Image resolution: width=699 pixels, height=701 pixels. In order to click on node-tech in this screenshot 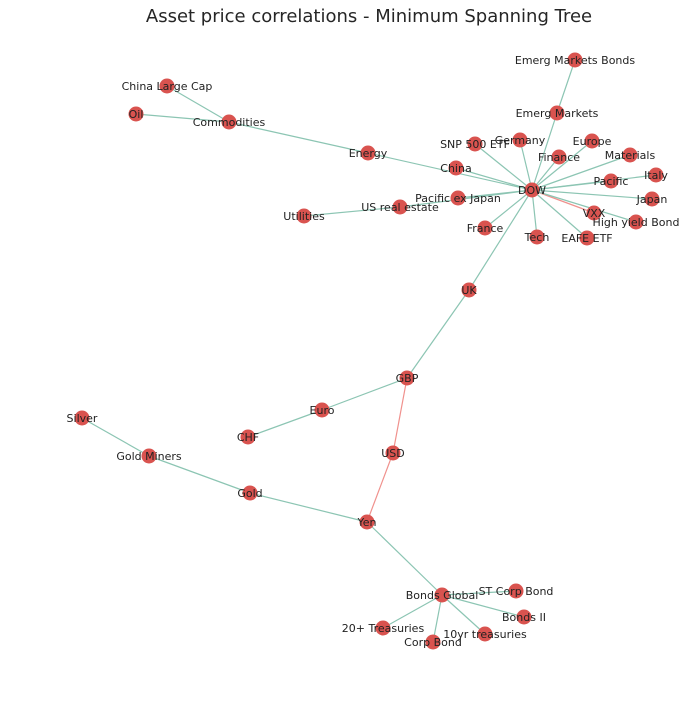, I will do `click(537, 237)`.